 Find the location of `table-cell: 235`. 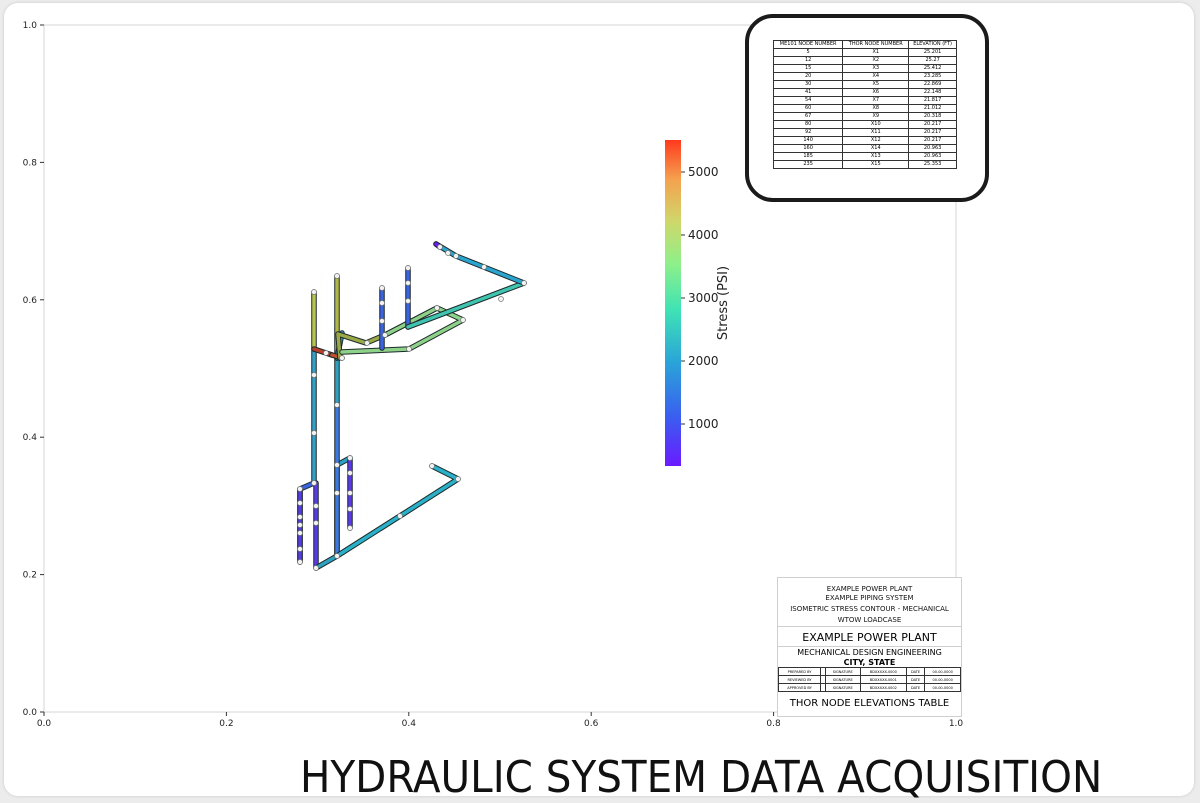

table-cell: 235 is located at coordinates (808, 164).